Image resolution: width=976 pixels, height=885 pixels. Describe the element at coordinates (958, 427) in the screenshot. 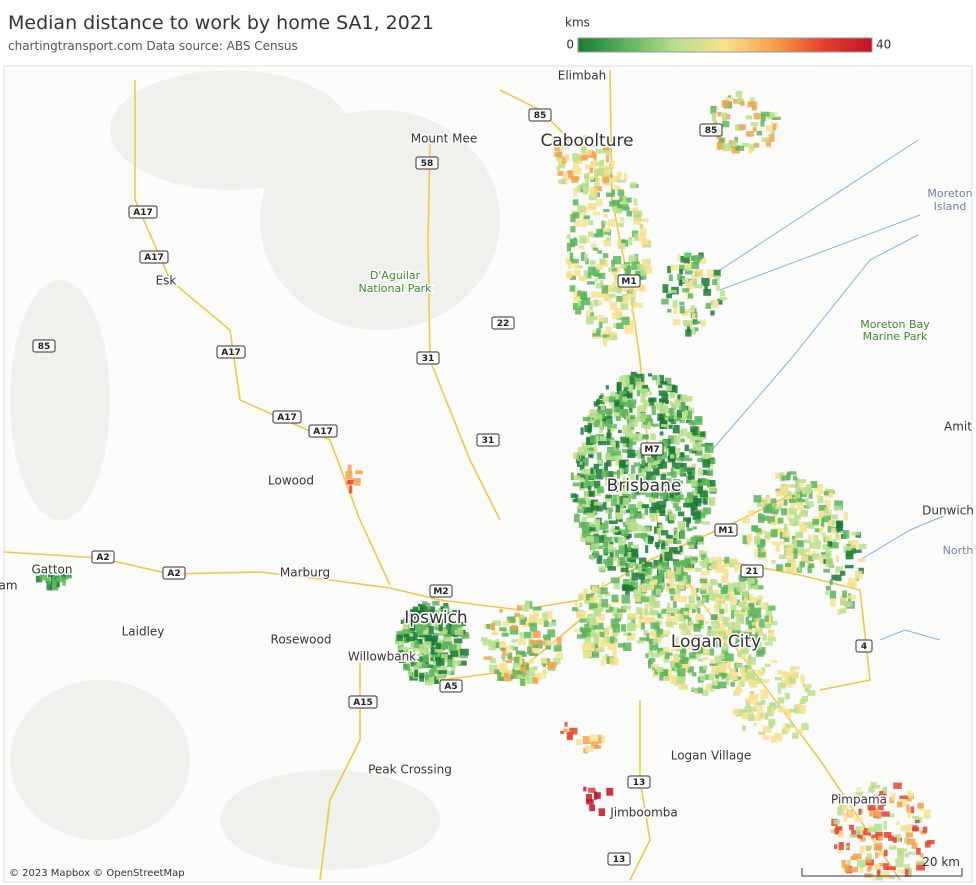

I see `place-label: Amit` at that location.